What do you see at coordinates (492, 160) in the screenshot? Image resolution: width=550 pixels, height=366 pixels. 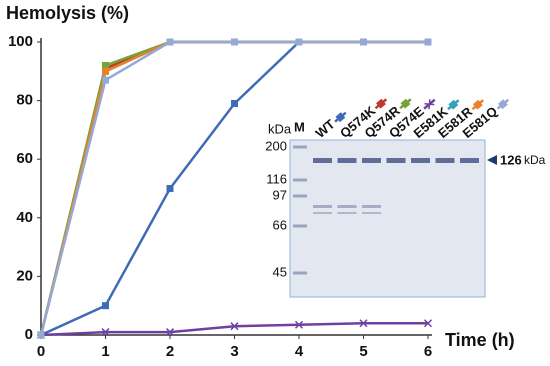 I see `band-arrow` at bounding box center [492, 160].